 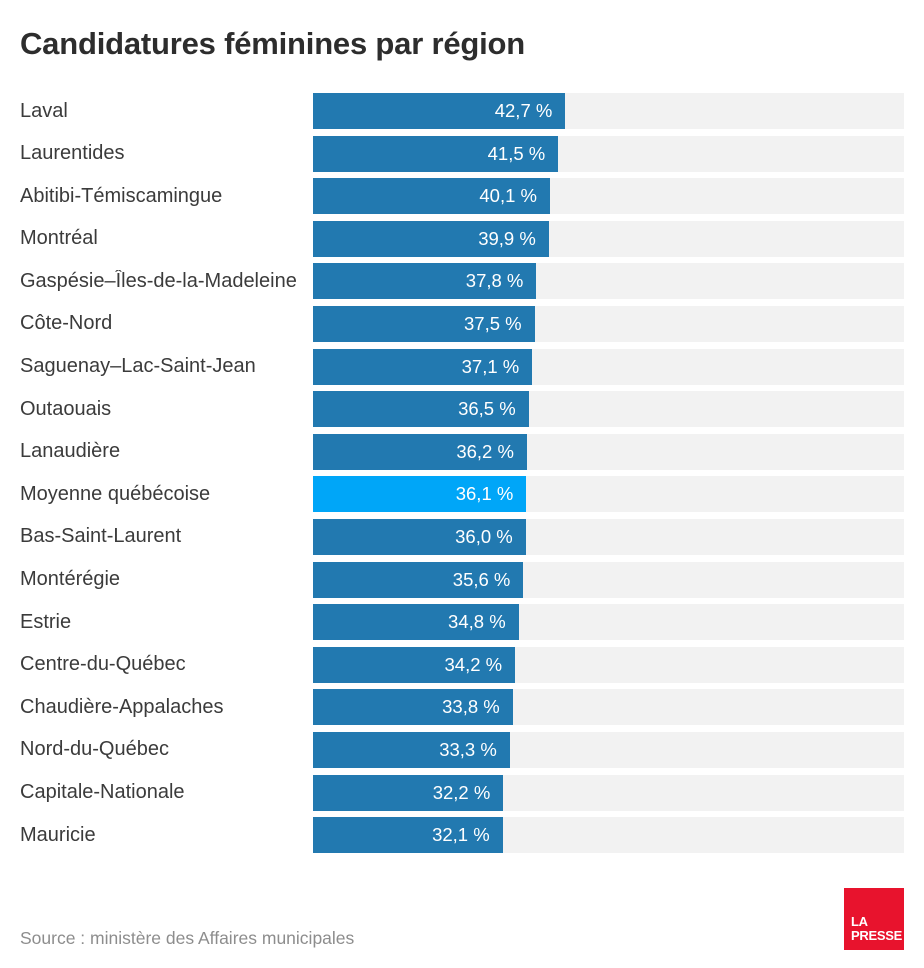 What do you see at coordinates (419, 536) in the screenshot?
I see `bar: 36,0 %` at bounding box center [419, 536].